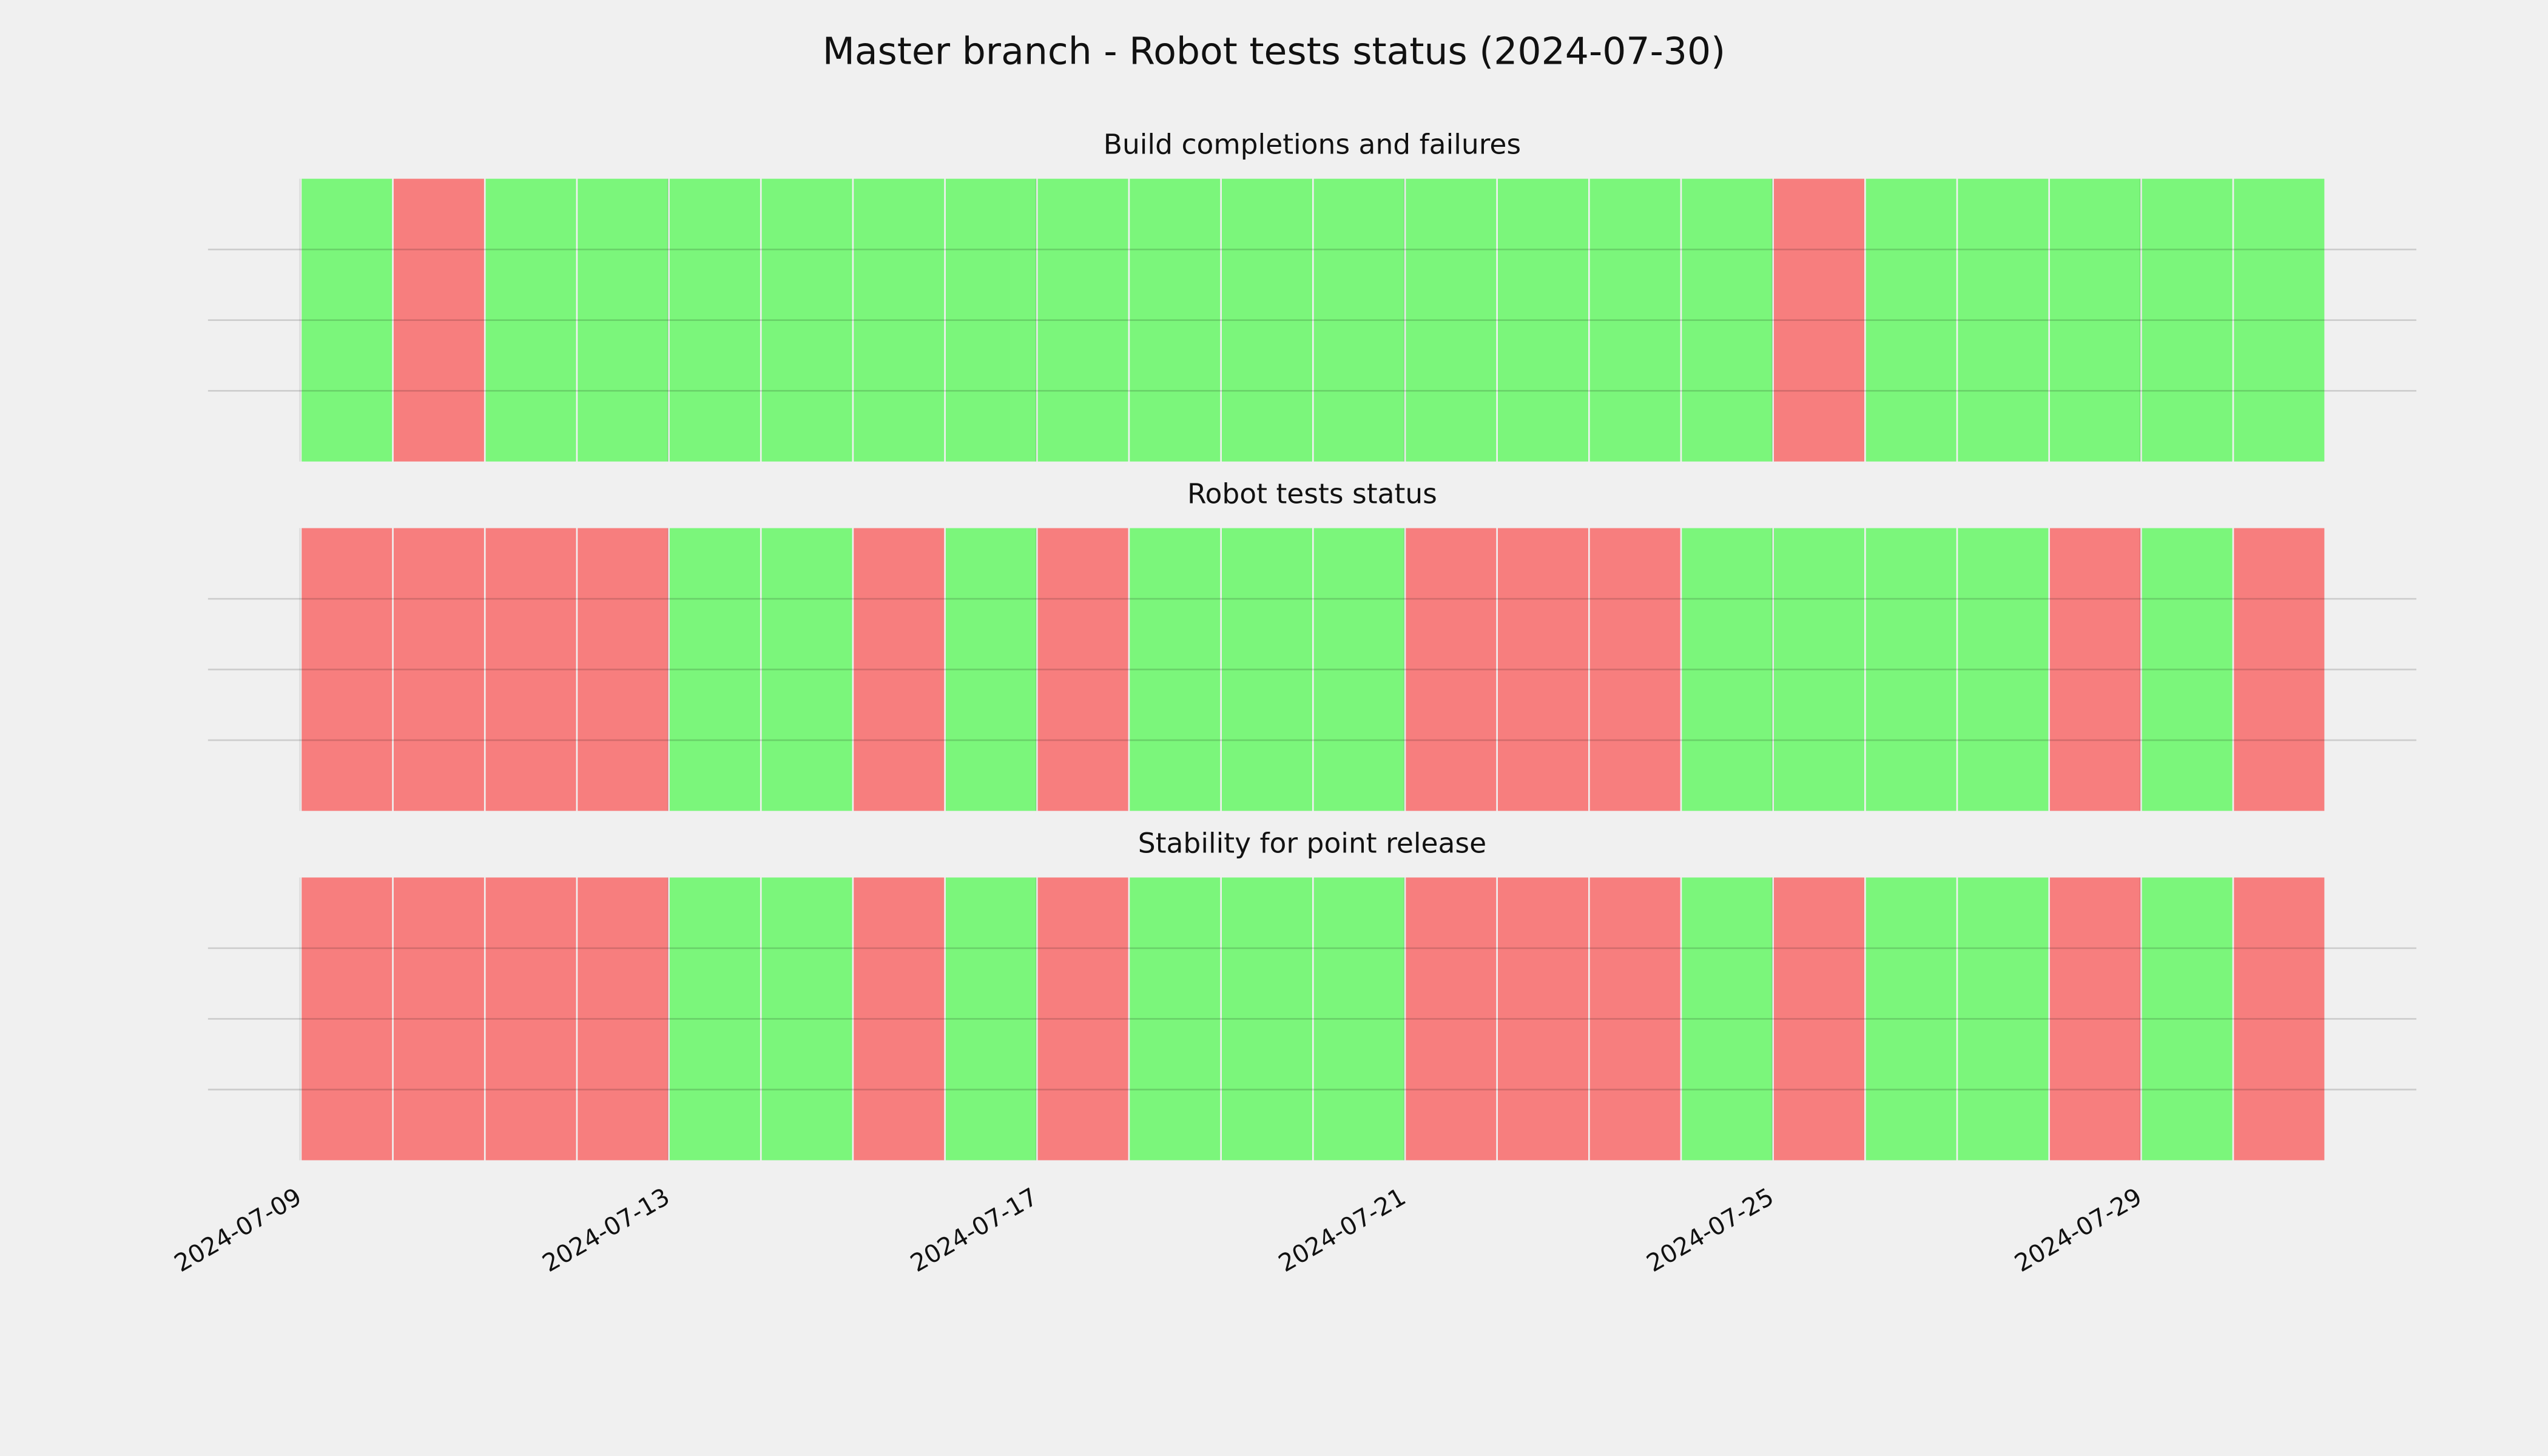 This screenshot has height=1456, width=2548. Describe the element at coordinates (1710, 1230) in the screenshot. I see `x-tick-label: 2024-07-25` at that location.